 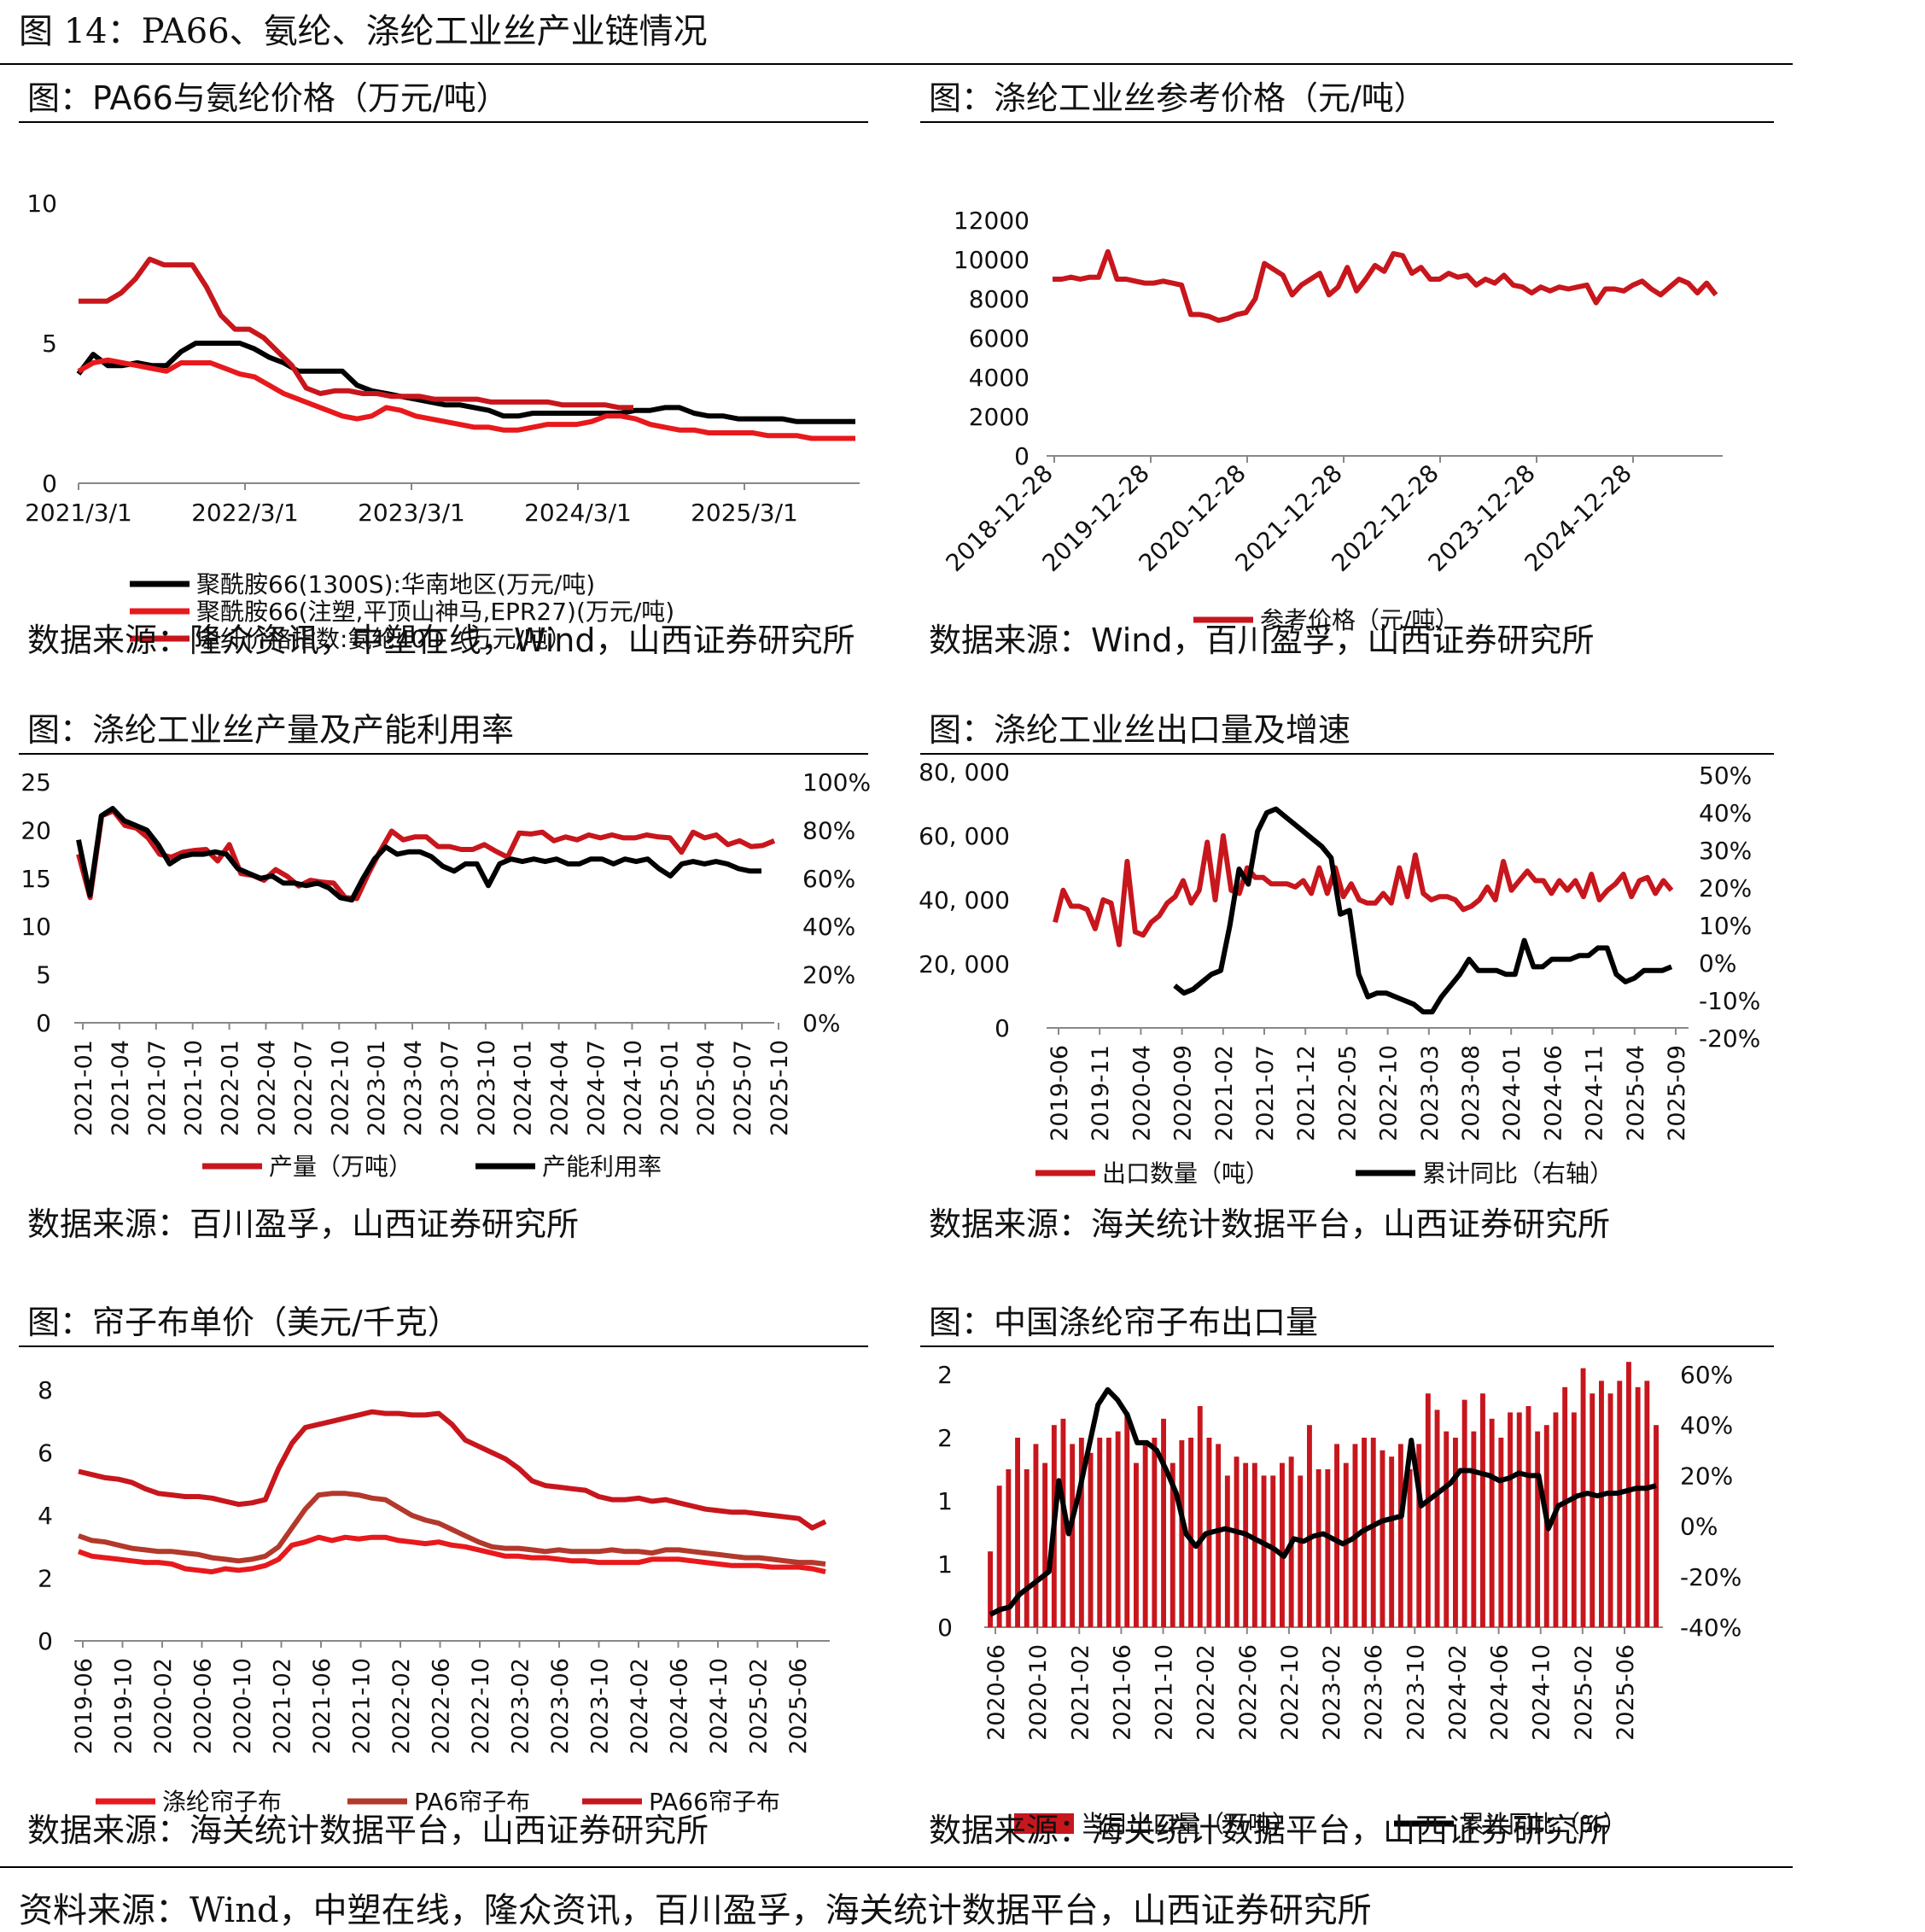 I want to click on x-tick: 2022-06, so click(x=1248, y=1692).